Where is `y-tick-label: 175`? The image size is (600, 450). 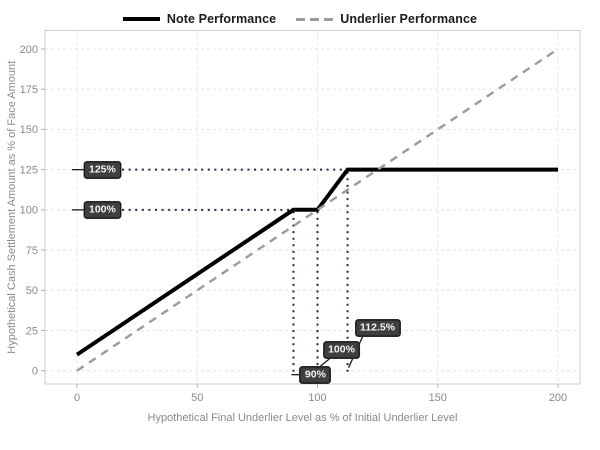
y-tick-label: 175 is located at coordinates (29, 90).